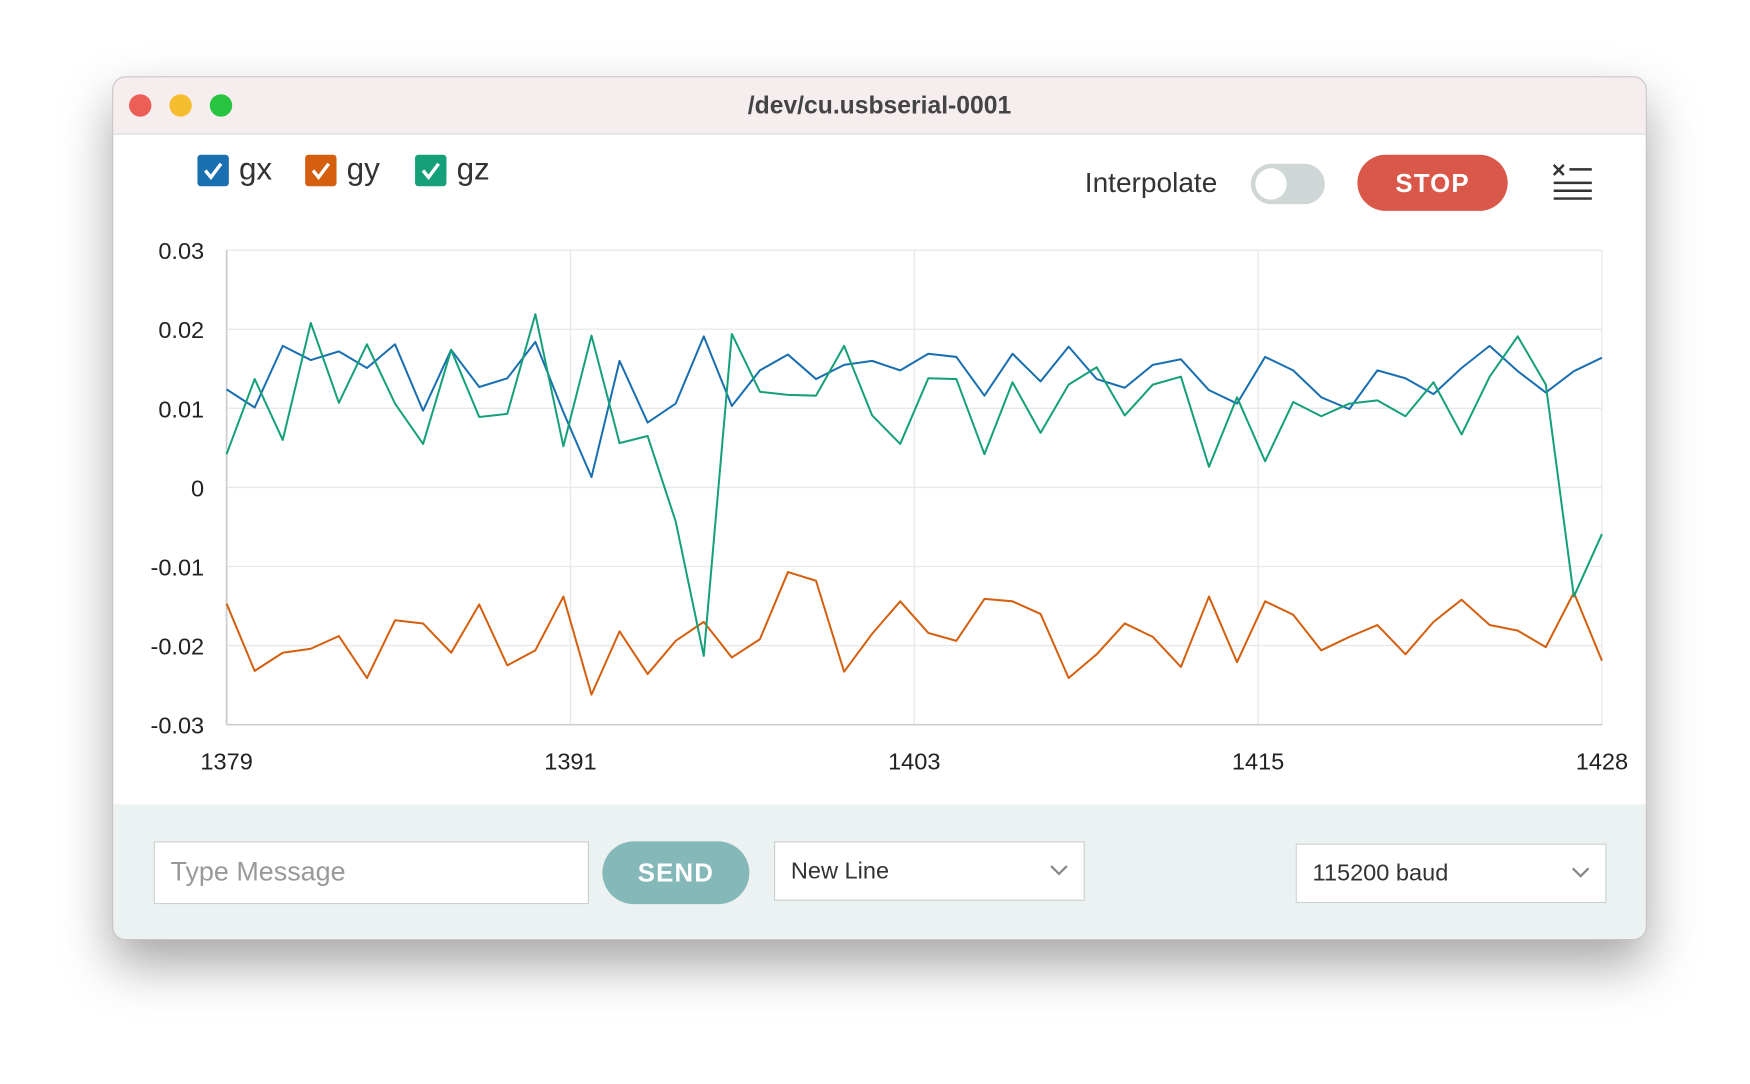  What do you see at coordinates (177, 726) in the screenshot?
I see `y-tick-label: -0.03` at bounding box center [177, 726].